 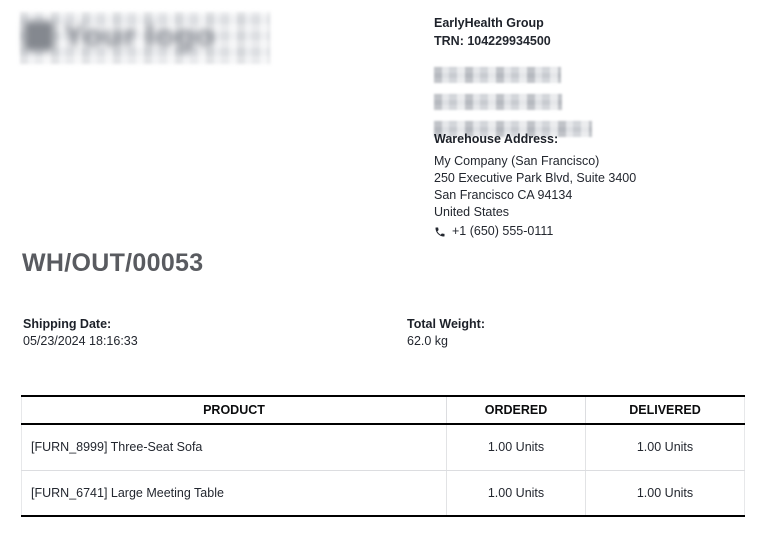 I want to click on logo-redaction-mosaic, so click(x=145, y=38).